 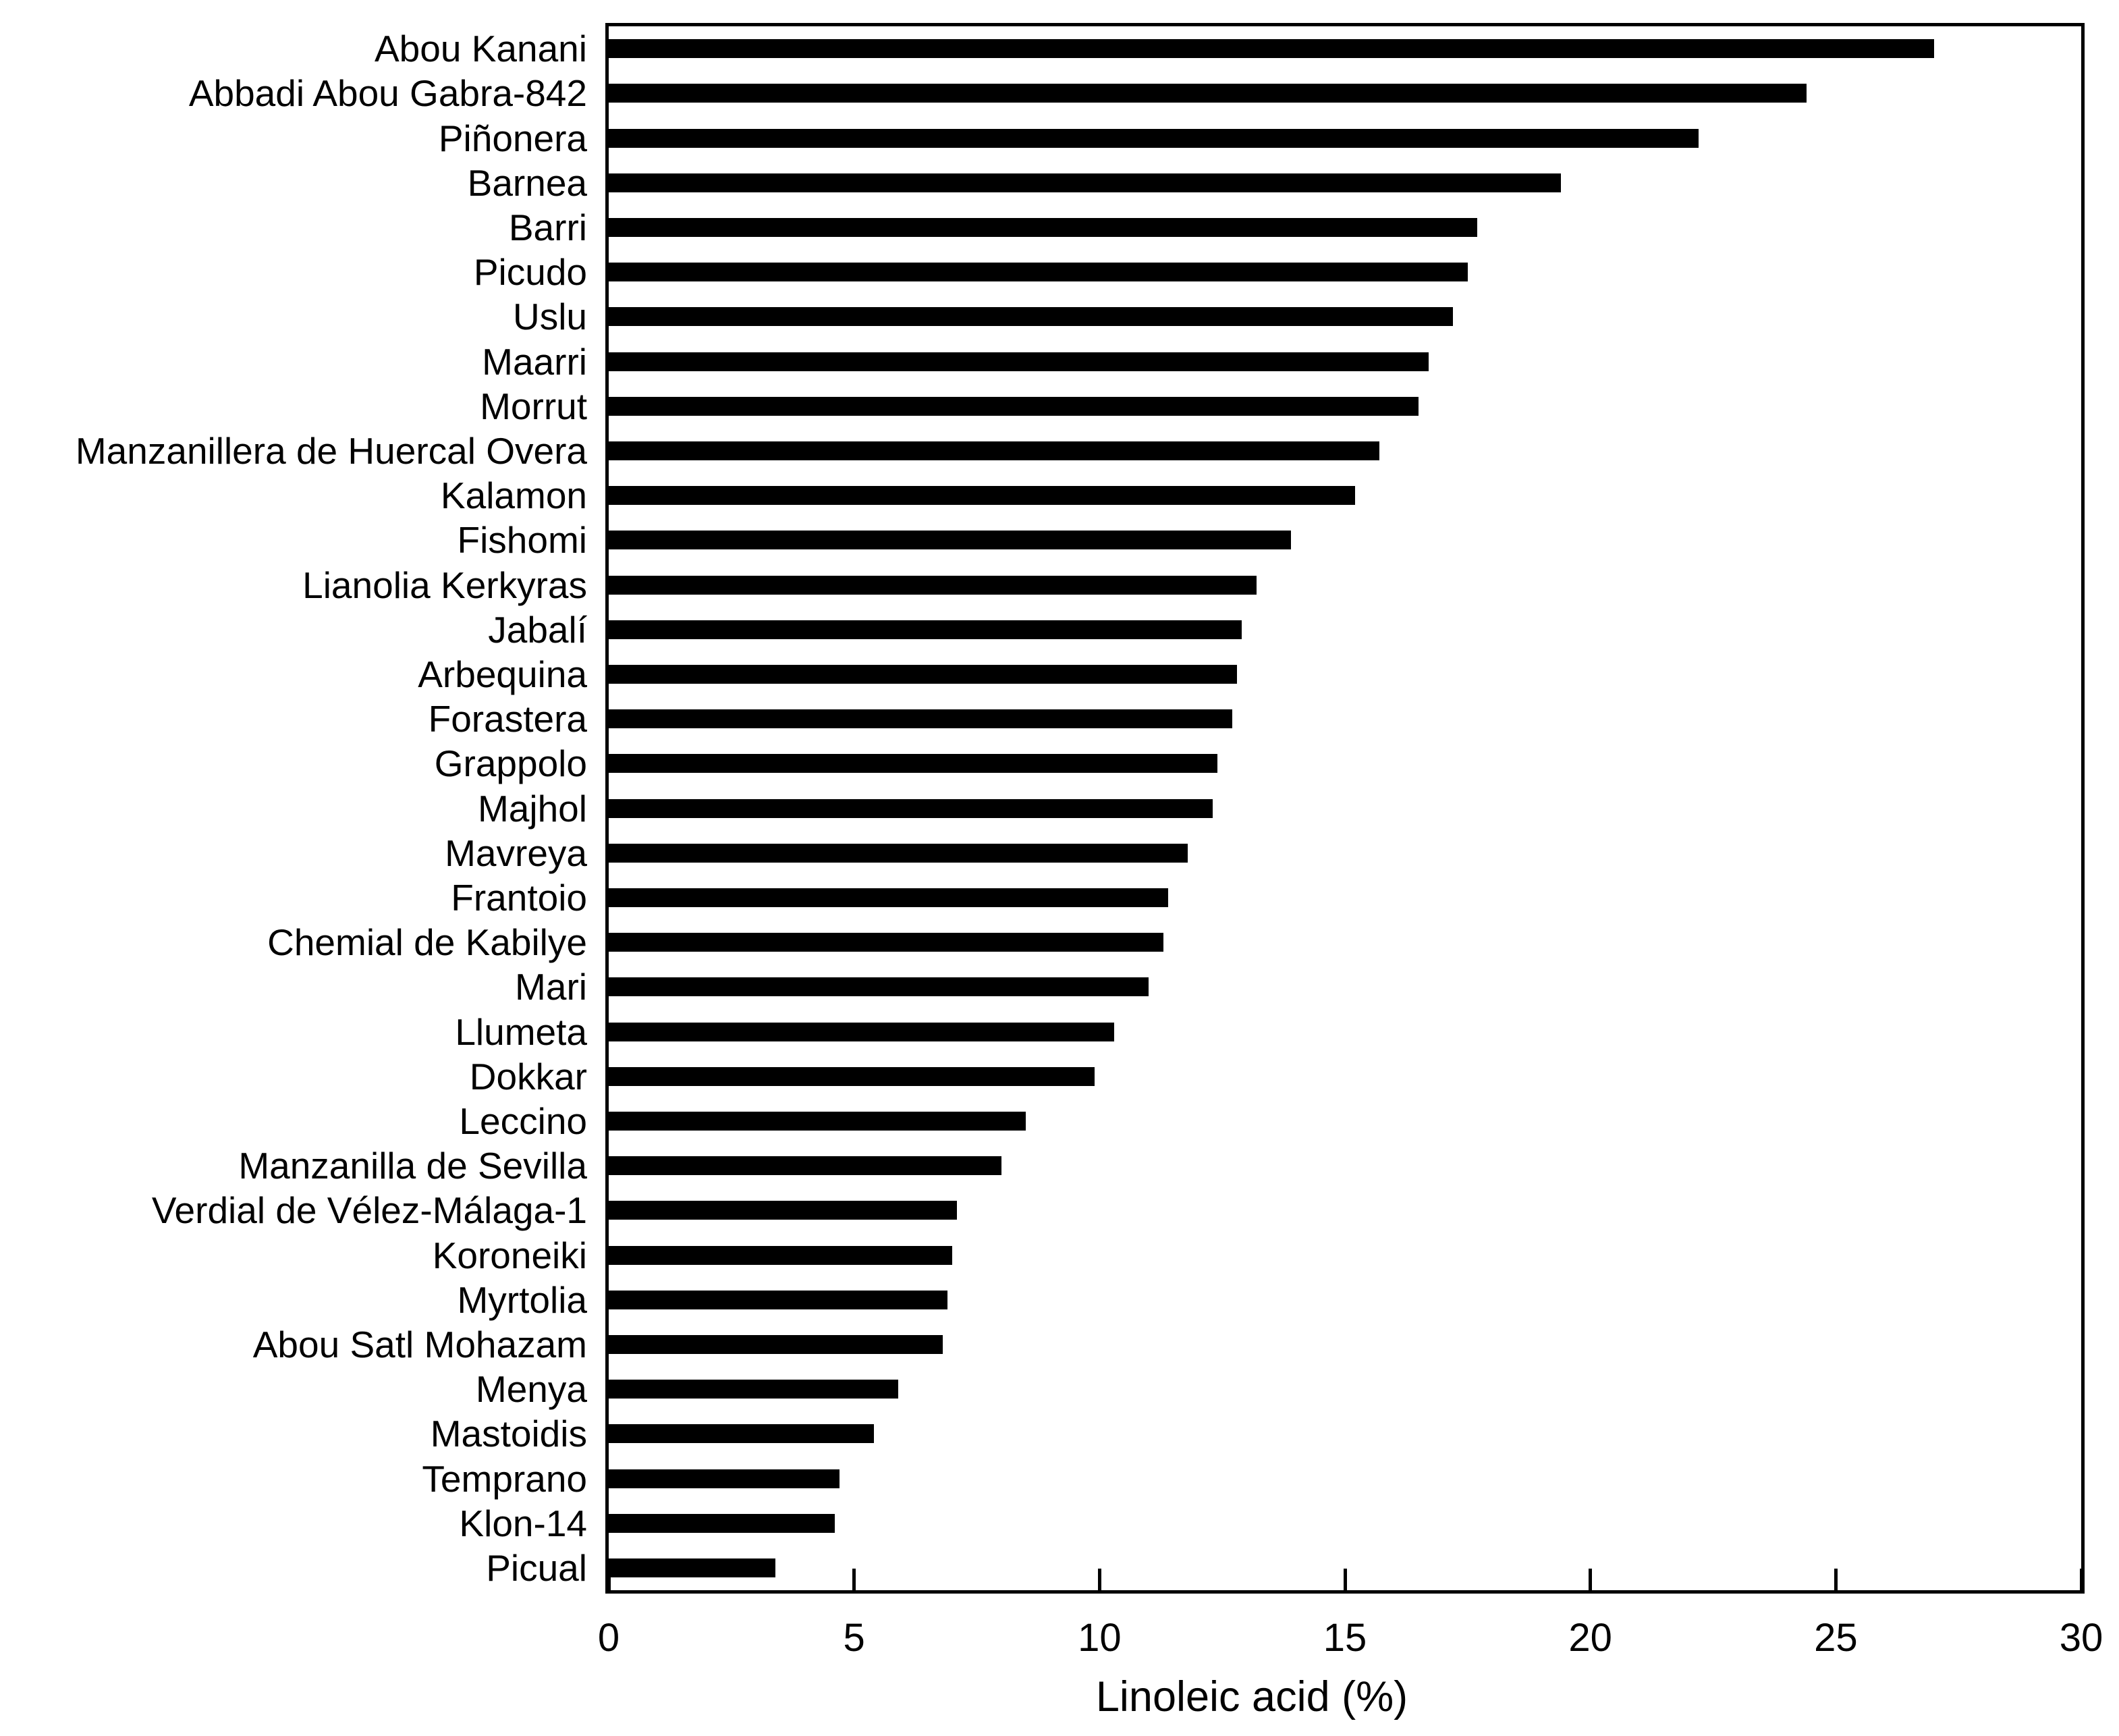 What do you see at coordinates (507, 719) in the screenshot?
I see `category-label: Forastera` at bounding box center [507, 719].